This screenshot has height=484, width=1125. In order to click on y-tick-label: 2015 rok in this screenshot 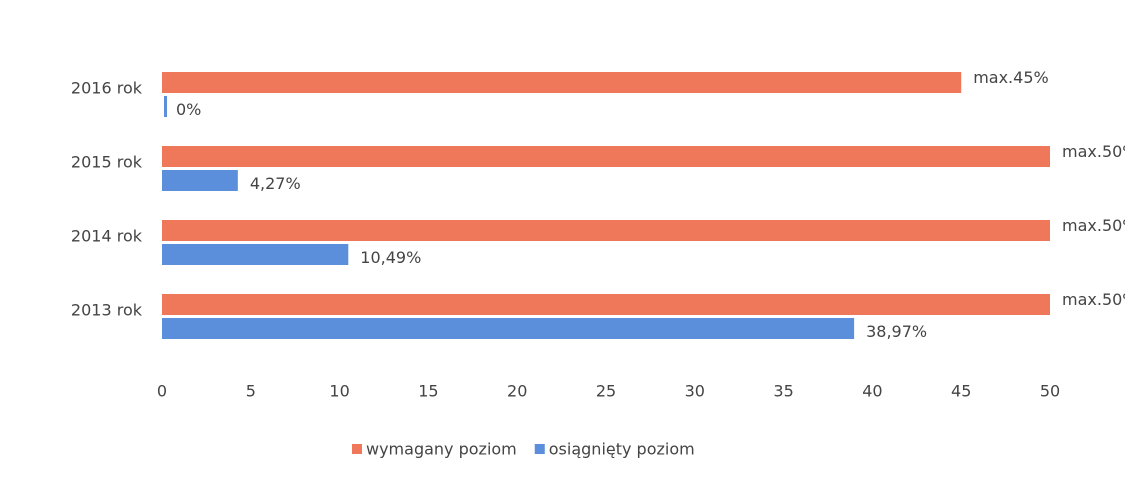, I will do `click(107, 162)`.